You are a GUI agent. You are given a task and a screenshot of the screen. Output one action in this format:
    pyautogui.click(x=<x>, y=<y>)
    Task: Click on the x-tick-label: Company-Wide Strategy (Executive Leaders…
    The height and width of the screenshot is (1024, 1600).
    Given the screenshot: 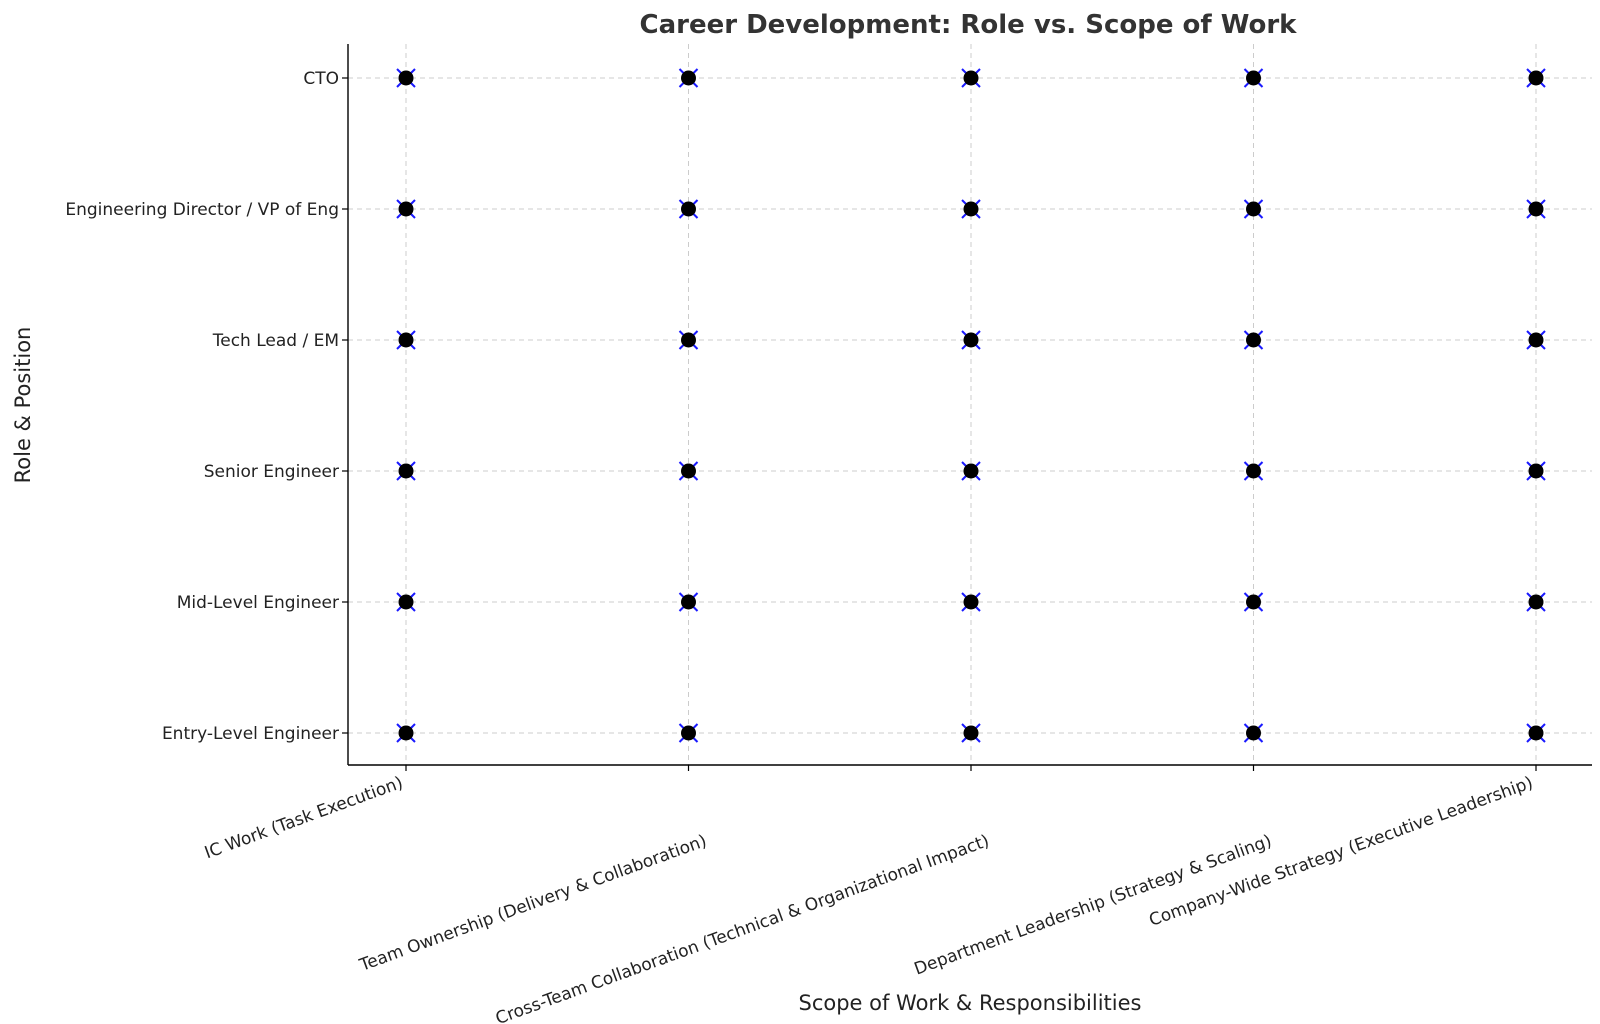 What is the action you would take?
    pyautogui.click(x=1340, y=852)
    